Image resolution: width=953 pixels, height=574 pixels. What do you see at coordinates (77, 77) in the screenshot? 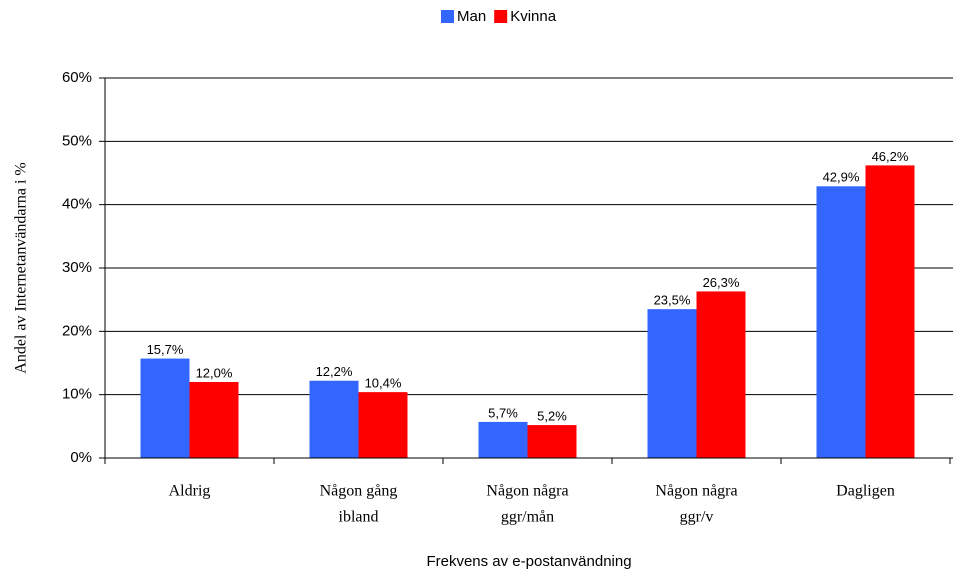
I see `y-tick-label: 60%` at bounding box center [77, 77].